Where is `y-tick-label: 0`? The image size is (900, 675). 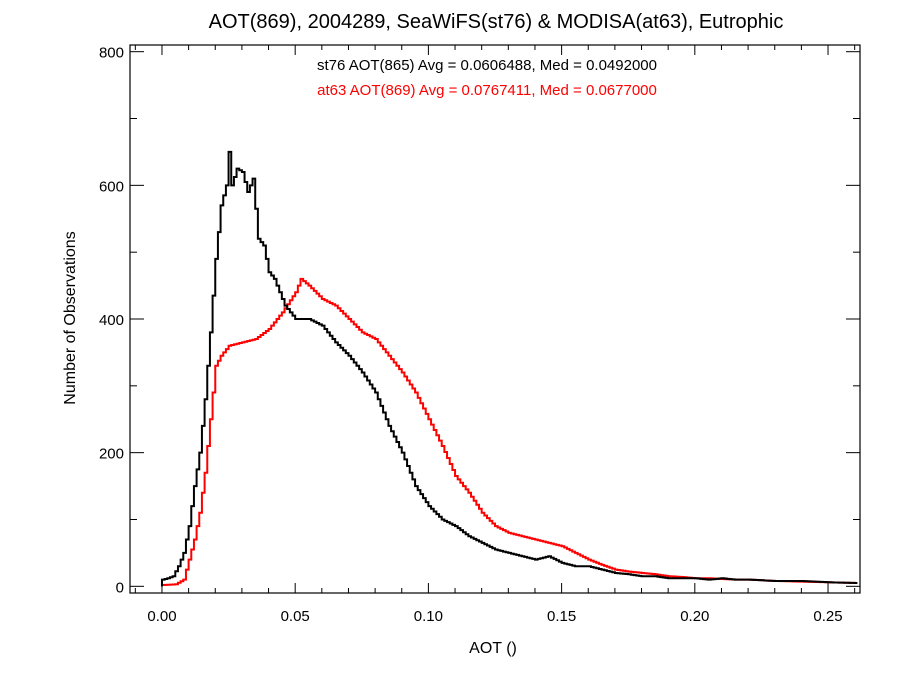
y-tick-label: 0 is located at coordinates (120, 587).